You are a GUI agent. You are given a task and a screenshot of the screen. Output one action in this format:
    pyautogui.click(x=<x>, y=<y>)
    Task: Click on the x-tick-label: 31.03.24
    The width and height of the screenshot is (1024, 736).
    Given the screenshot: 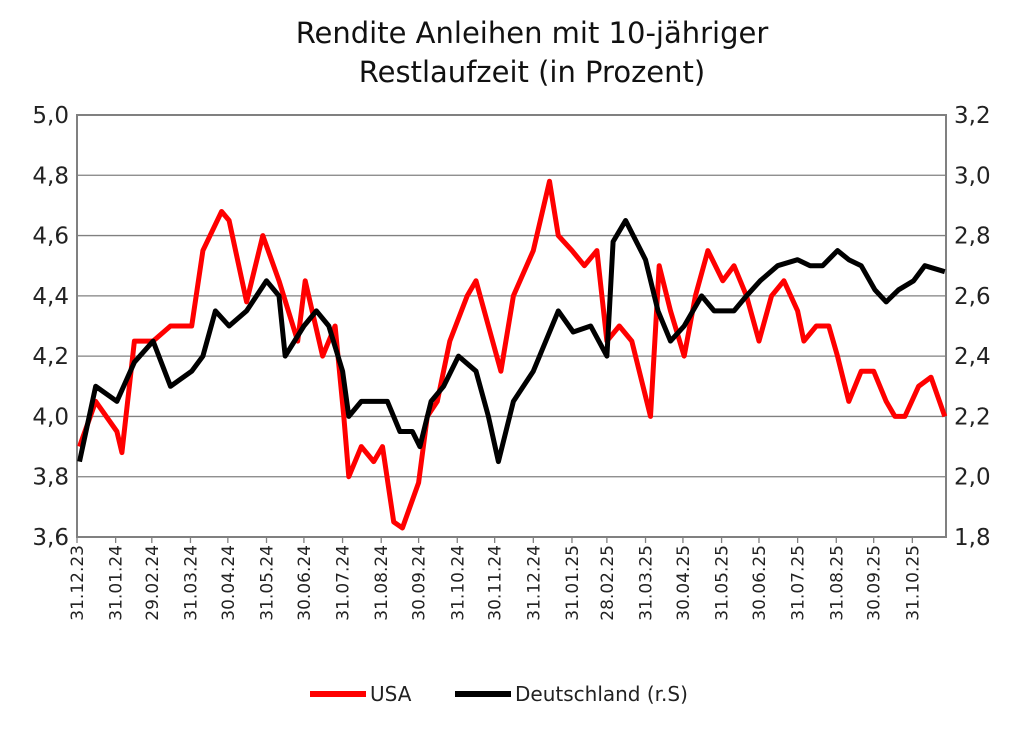 What is the action you would take?
    pyautogui.click(x=191, y=583)
    